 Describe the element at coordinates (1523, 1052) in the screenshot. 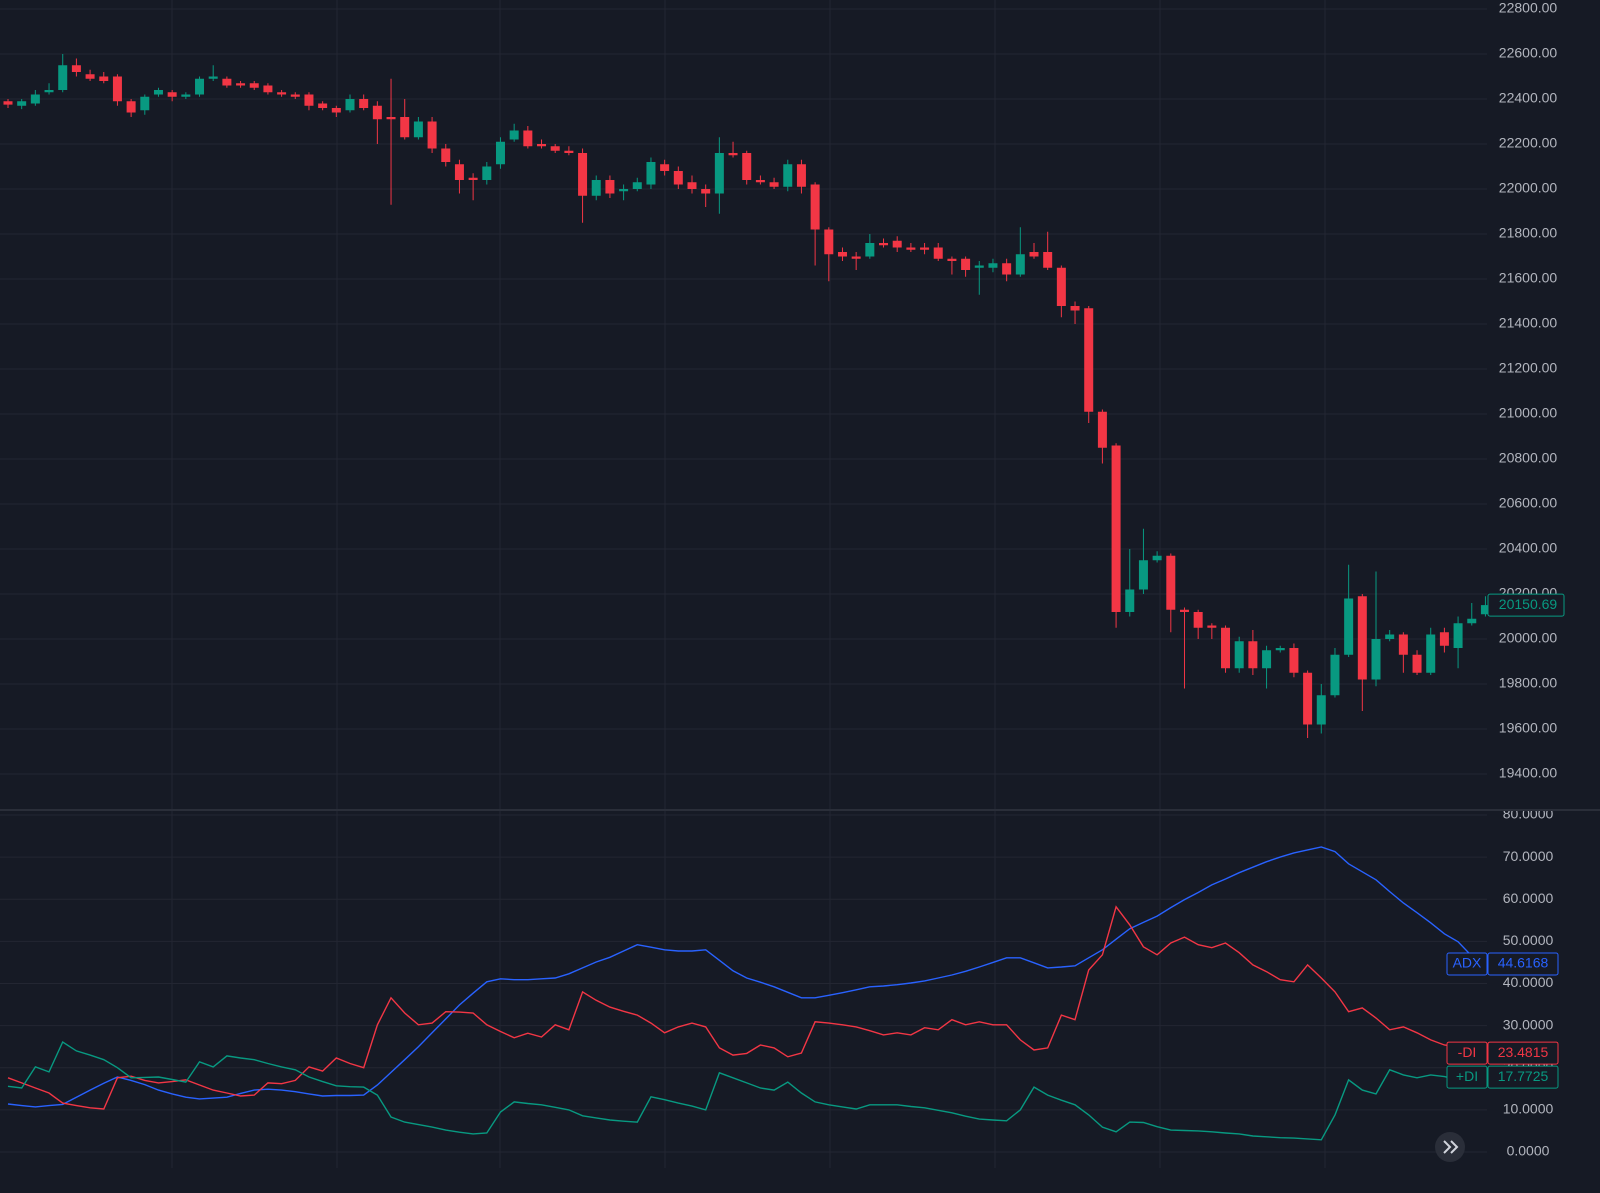

I see `legend-value: 23.4815` at that location.